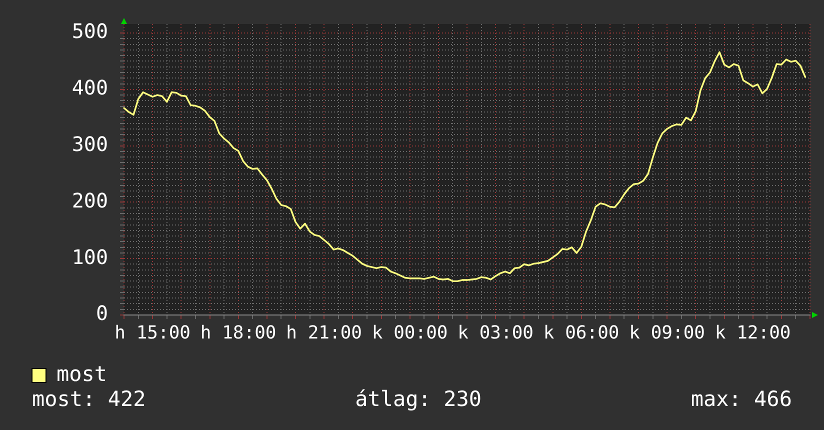 This screenshot has width=824, height=430. I want to click on x-tick-label: k 06:00, so click(581, 333).